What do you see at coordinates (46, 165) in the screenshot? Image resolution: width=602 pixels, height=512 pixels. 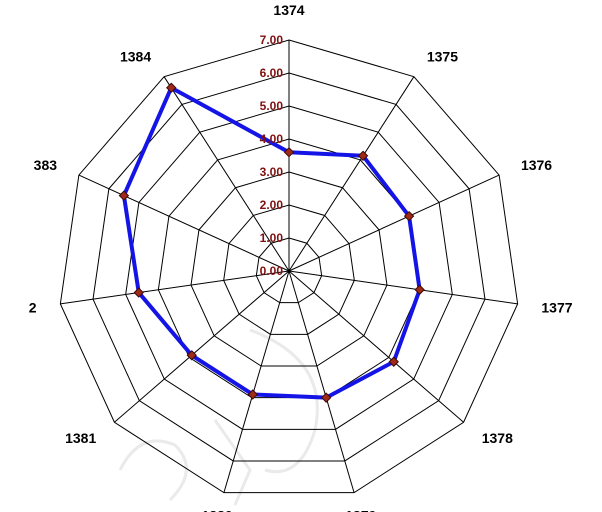 I see `category-label-383: 383` at bounding box center [46, 165].